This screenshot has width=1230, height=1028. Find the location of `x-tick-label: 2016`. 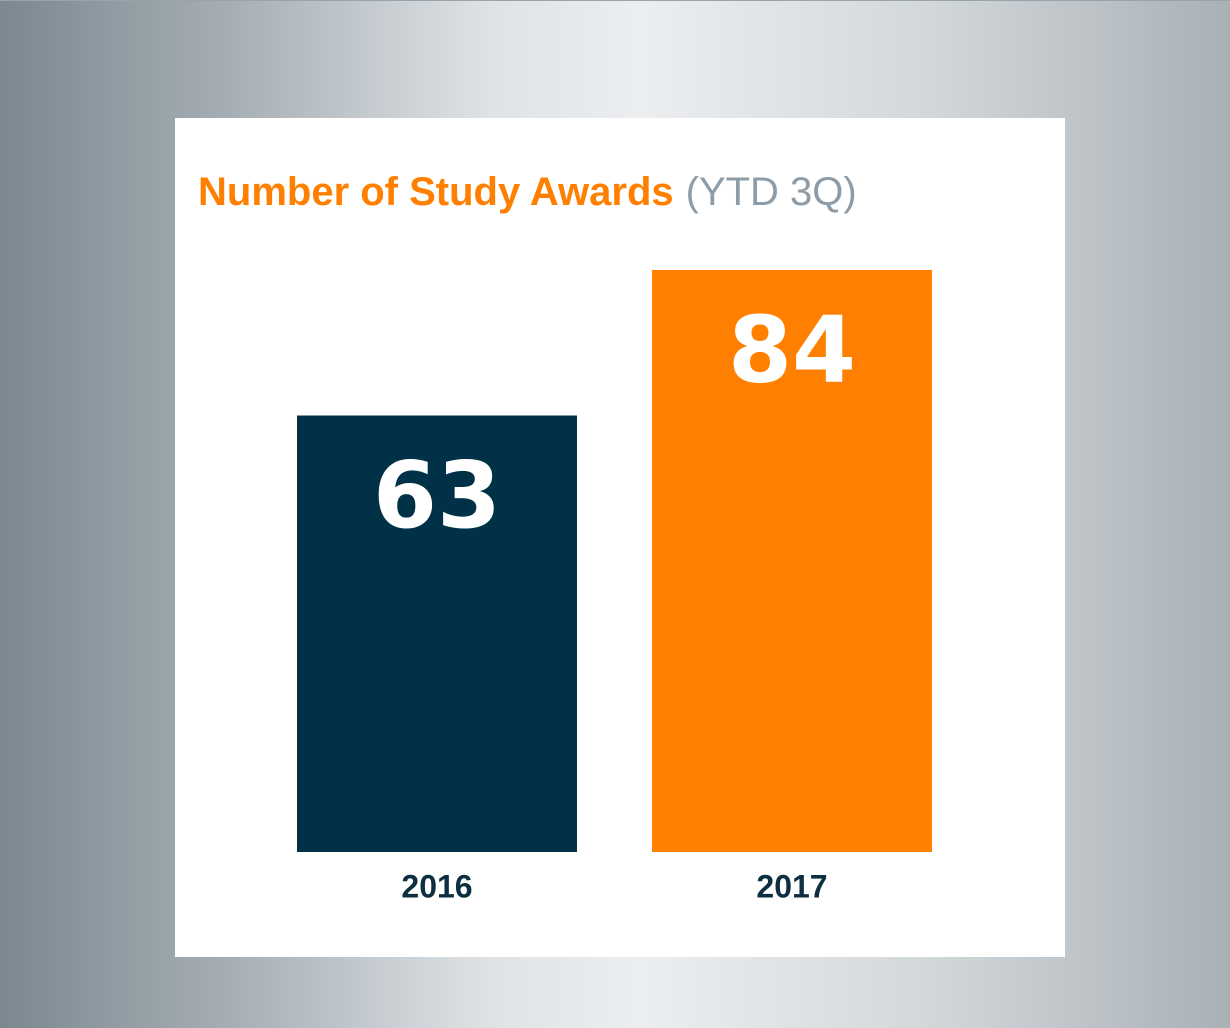

x-tick-label: 2016 is located at coordinates (436, 886).